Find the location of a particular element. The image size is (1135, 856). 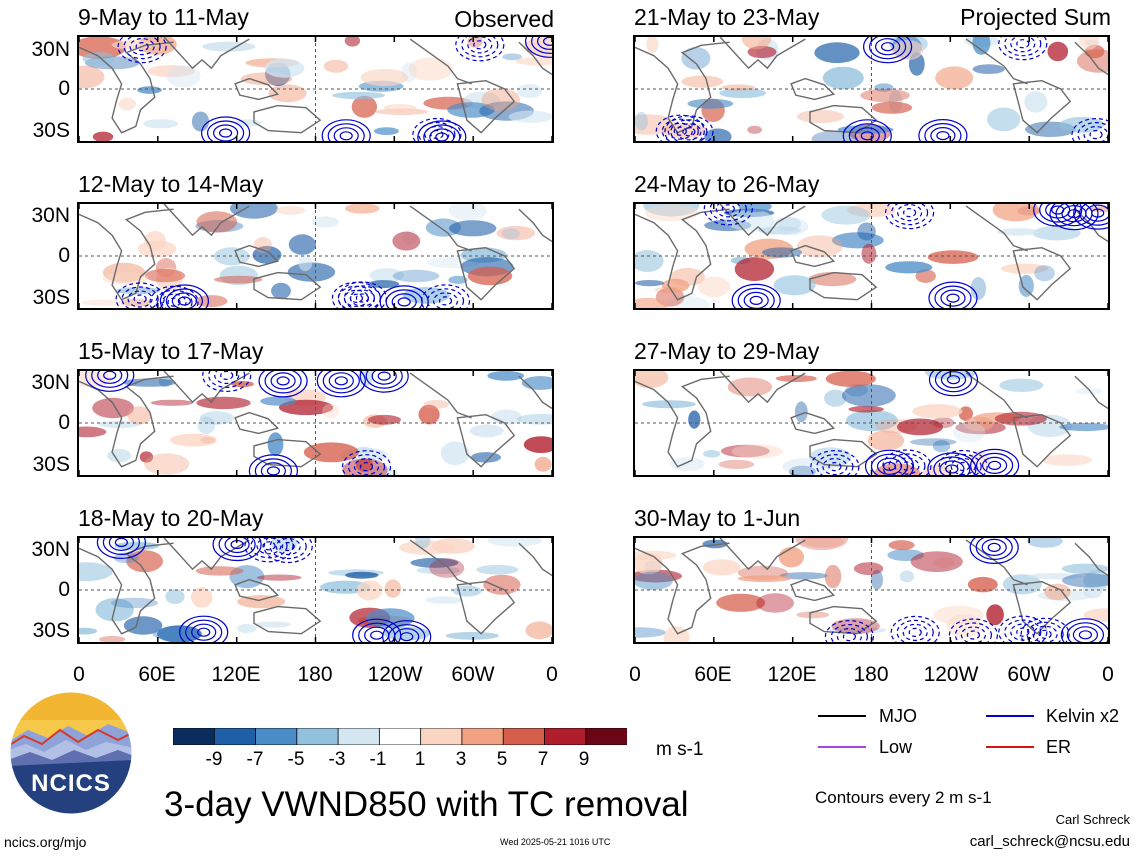

colorbar-tick-m1: -1 is located at coordinates (378, 759).